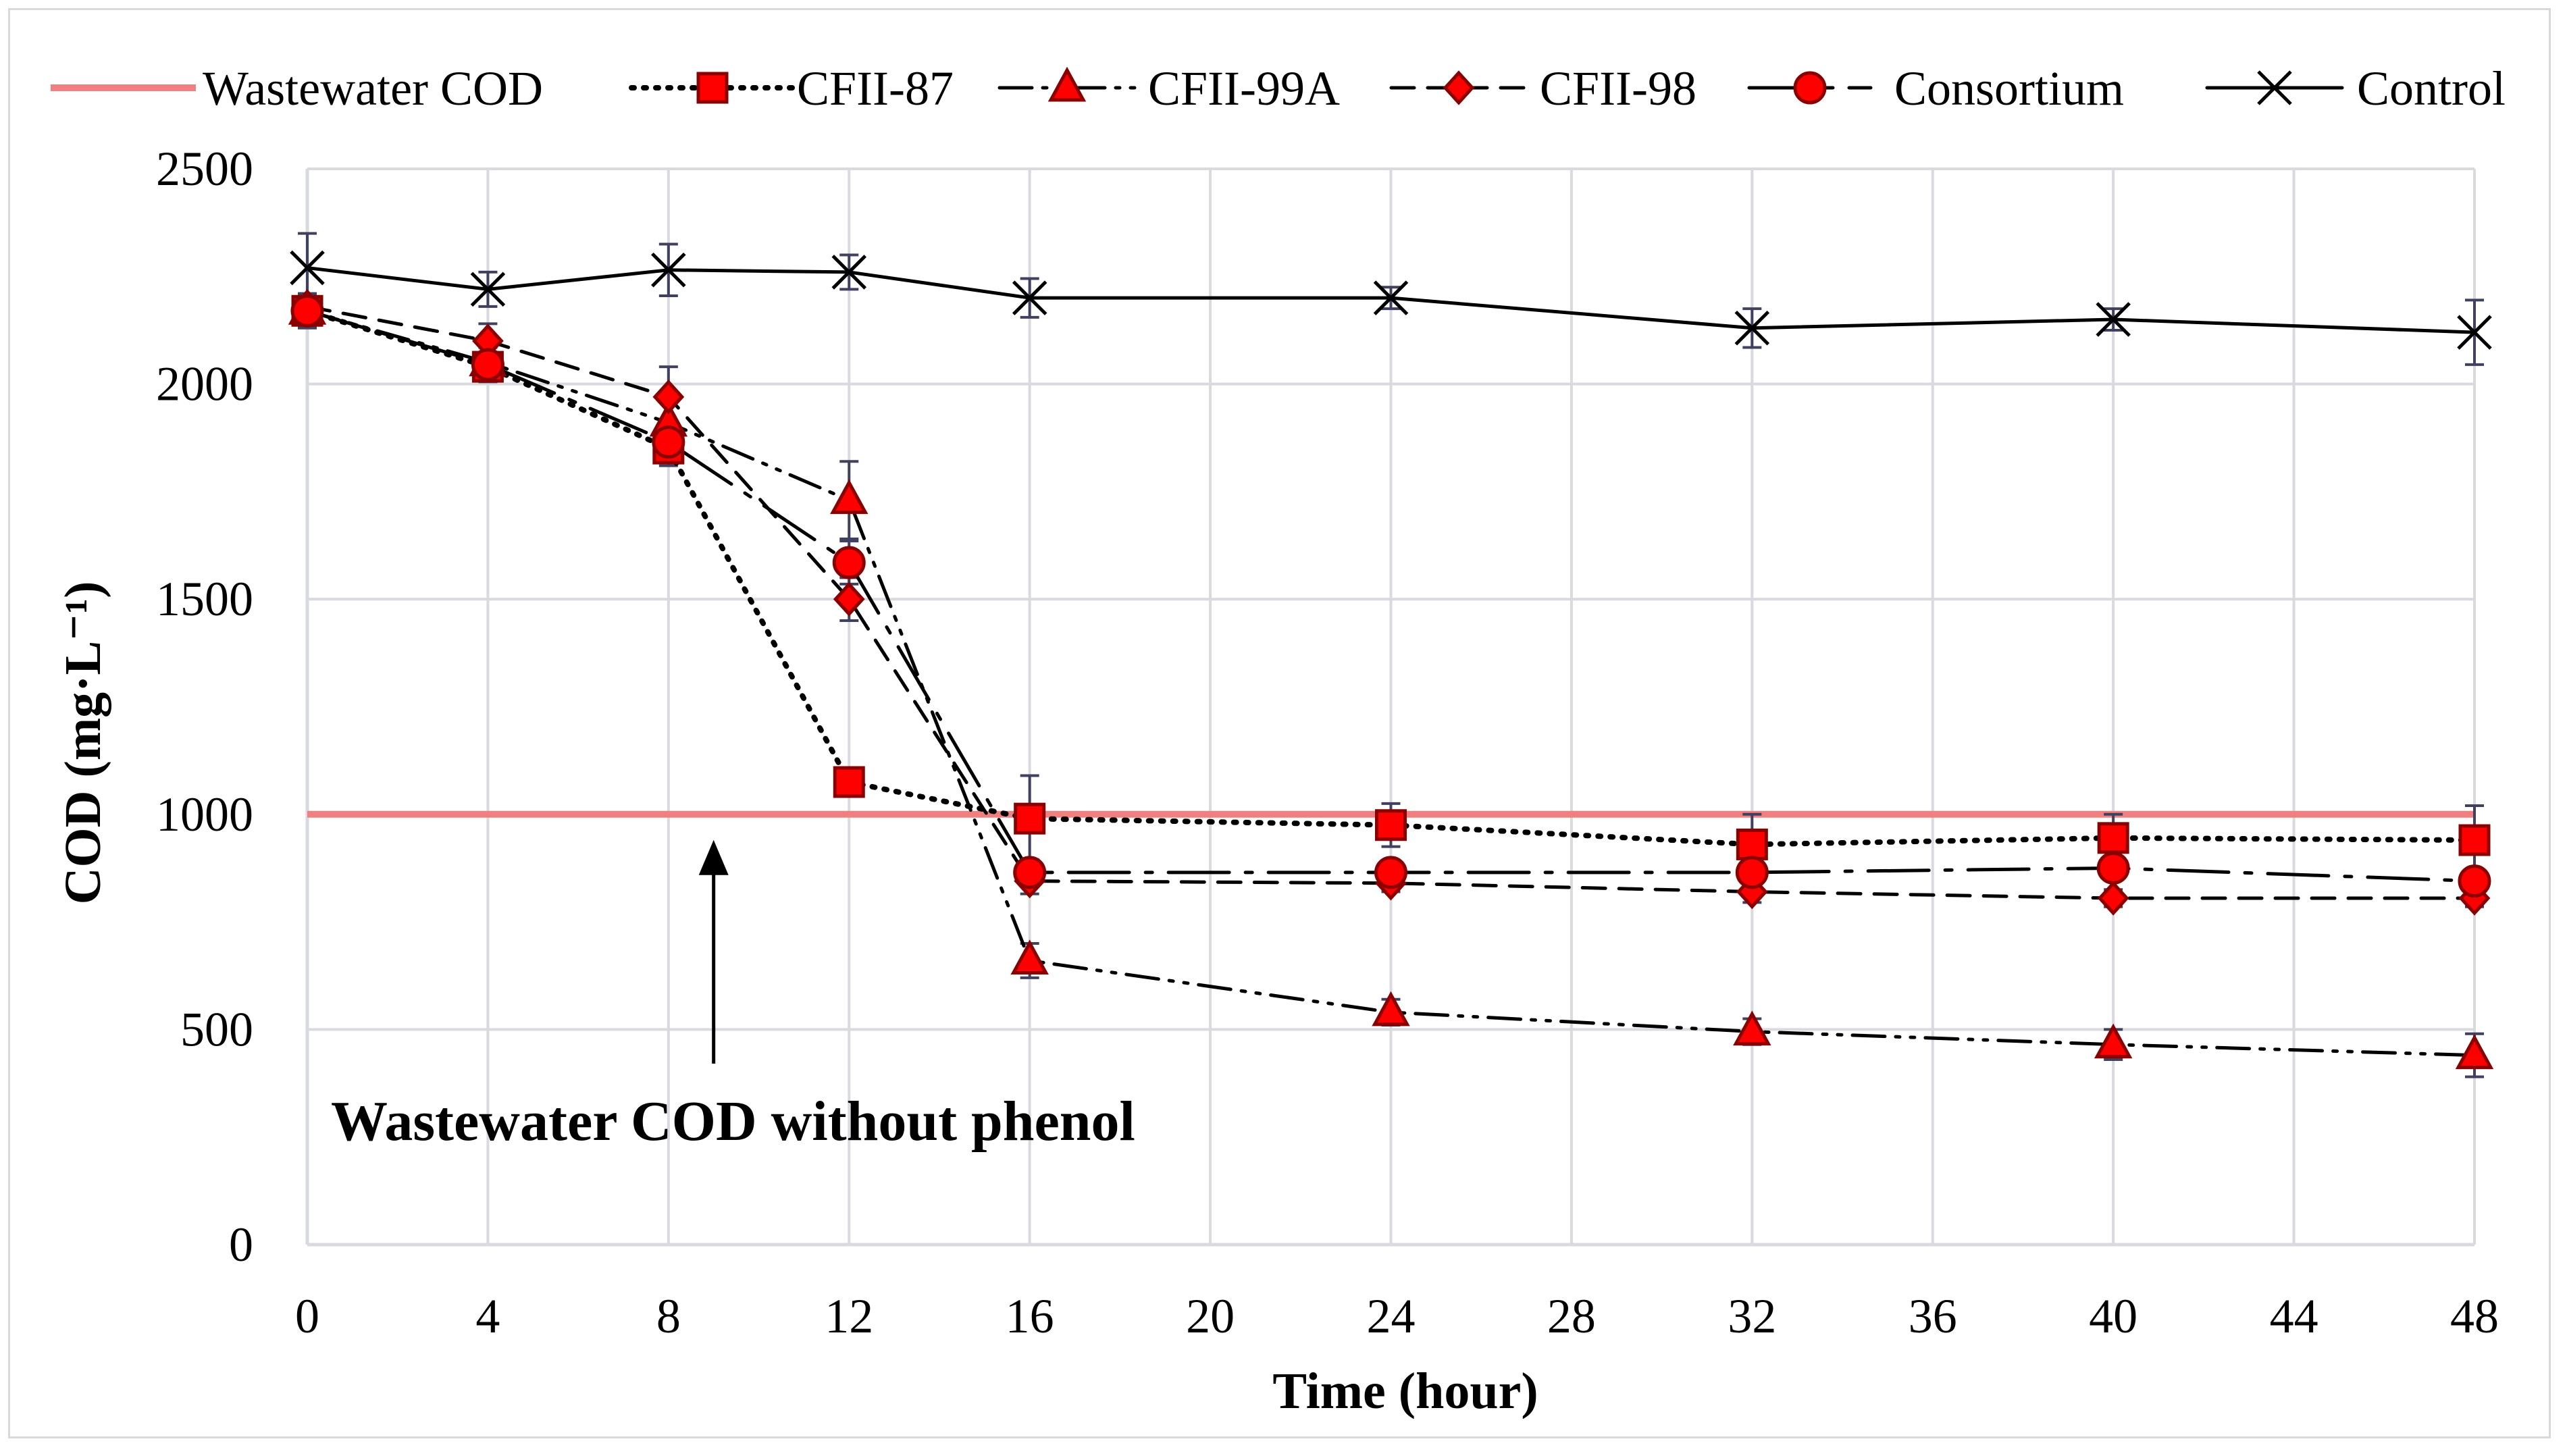 The image size is (2567, 1456). Describe the element at coordinates (2431, 88) in the screenshot. I see `legend-label-control: Control` at that location.